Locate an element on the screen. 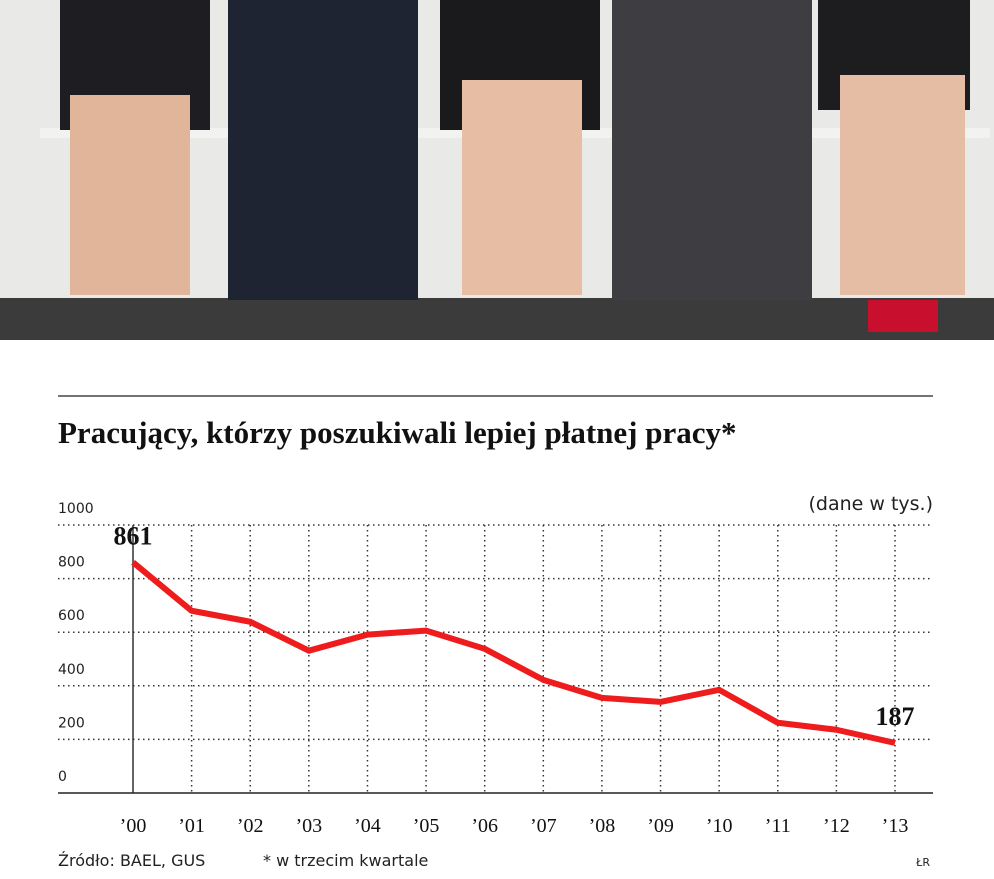 The image size is (994, 879). x-tick-label: ’01 is located at coordinates (191, 826).